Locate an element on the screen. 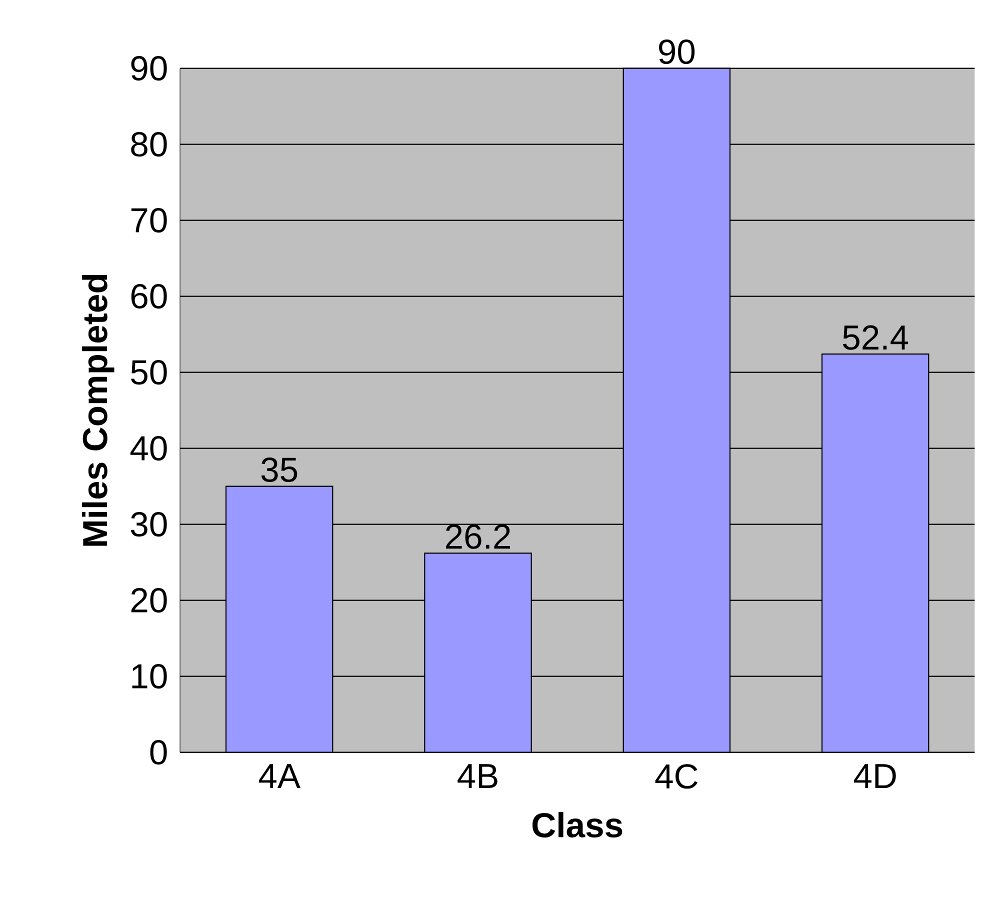 This screenshot has width=992, height=899. x-tick-label: 4C is located at coordinates (676, 776).